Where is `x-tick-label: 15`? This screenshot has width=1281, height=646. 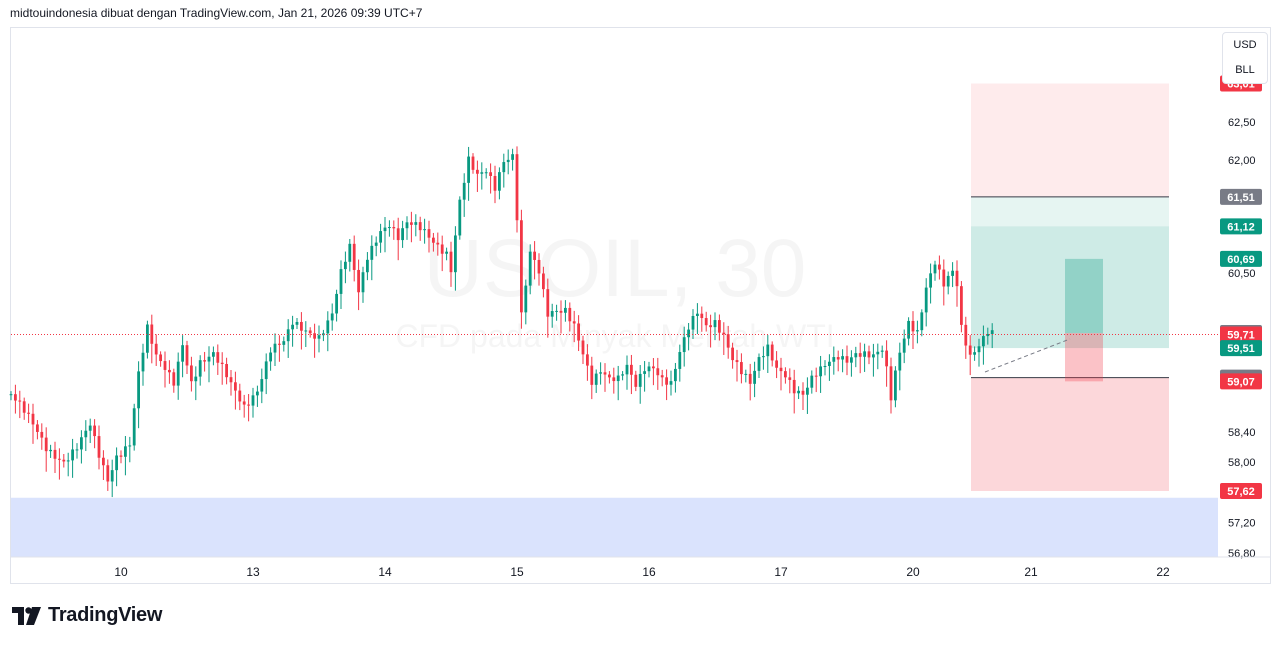 x-tick-label: 15 is located at coordinates (517, 572).